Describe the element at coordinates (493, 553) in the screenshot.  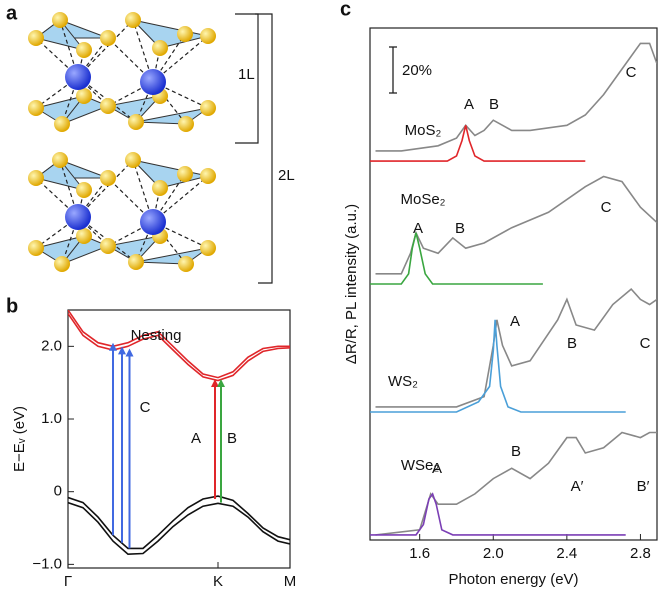
I see `x-tick-label: 2.0` at that location.